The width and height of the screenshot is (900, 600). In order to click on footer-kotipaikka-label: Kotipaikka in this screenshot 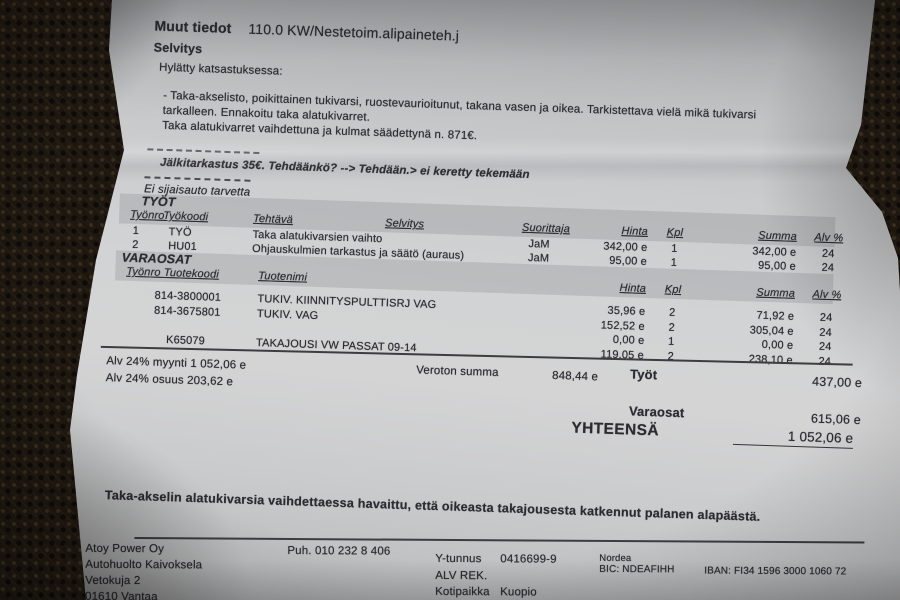, I will do `click(462, 592)`.